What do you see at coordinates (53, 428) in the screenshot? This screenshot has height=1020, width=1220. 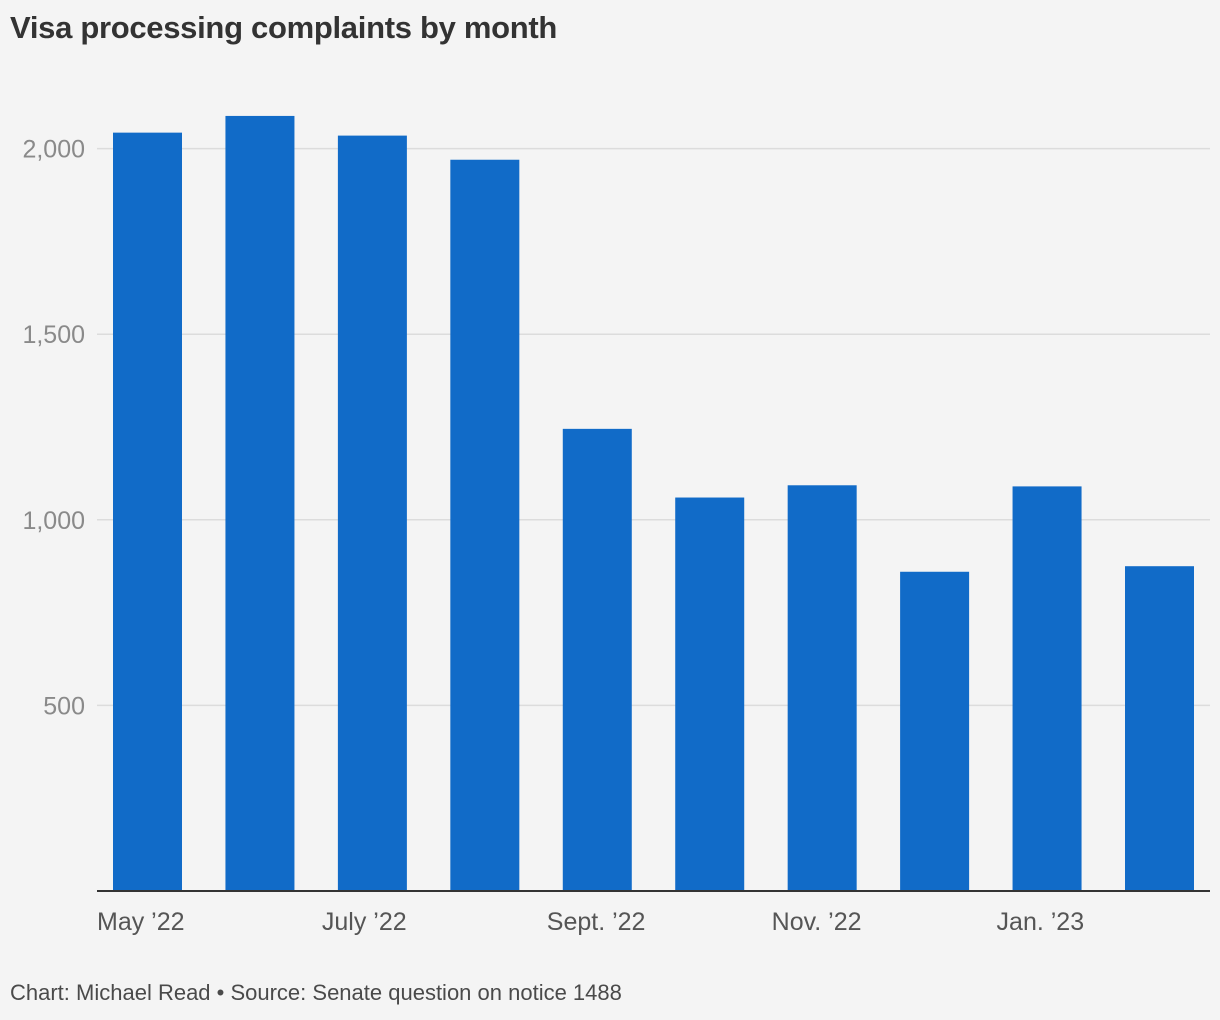 I see `y-axis-ticks: 500 1,000 1,500 2,000` at bounding box center [53, 428].